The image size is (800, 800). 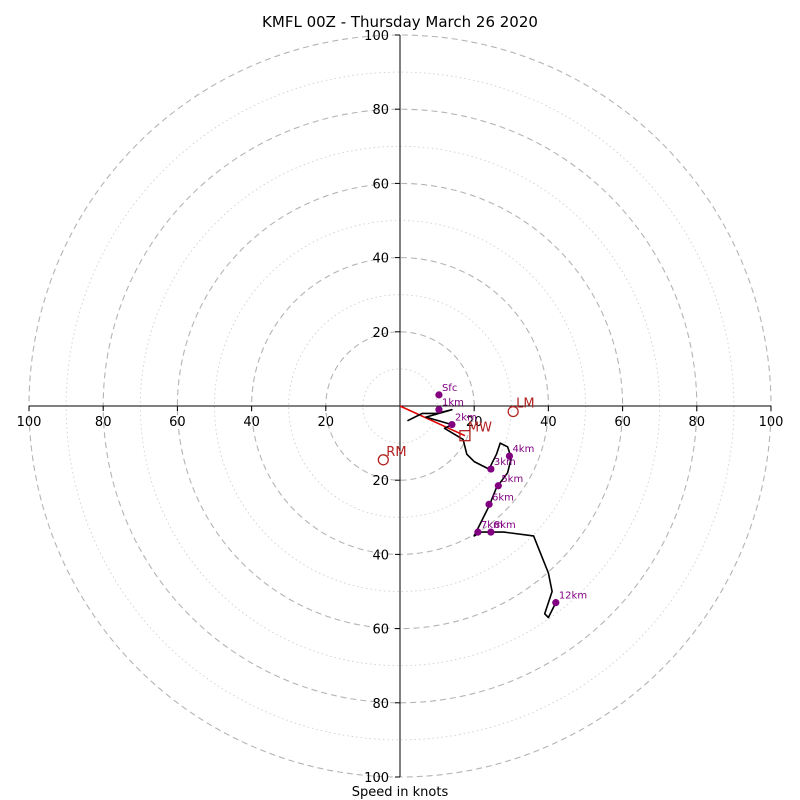 What do you see at coordinates (177, 422) in the screenshot?
I see `tick-label-left-60: 60` at bounding box center [177, 422].